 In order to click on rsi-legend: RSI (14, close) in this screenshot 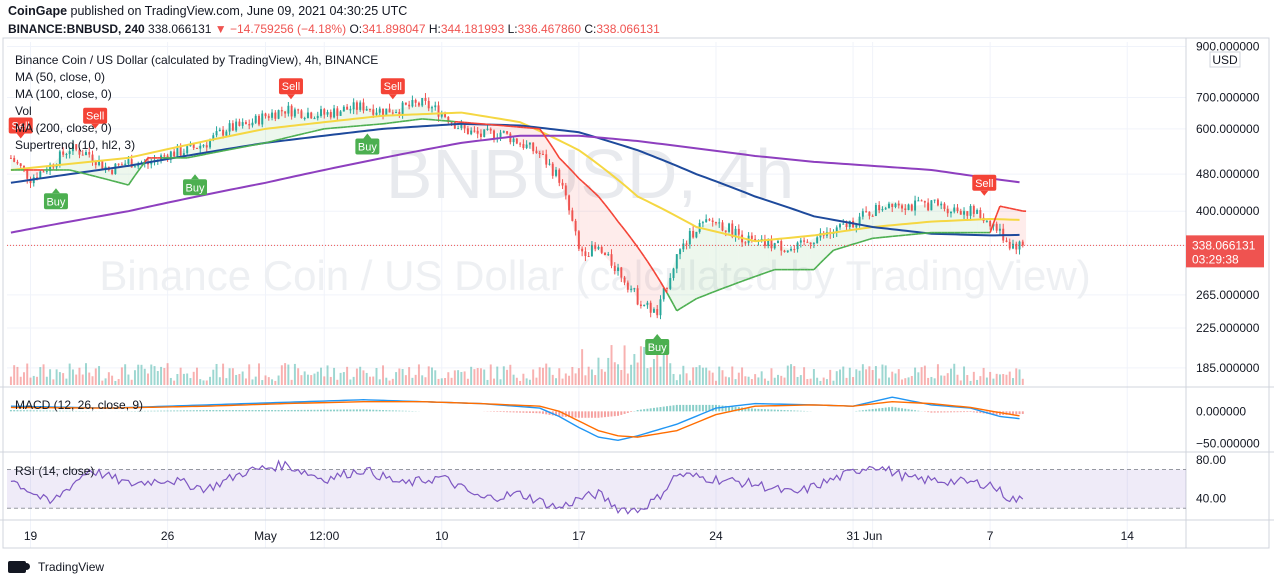, I will do `click(55, 471)`.